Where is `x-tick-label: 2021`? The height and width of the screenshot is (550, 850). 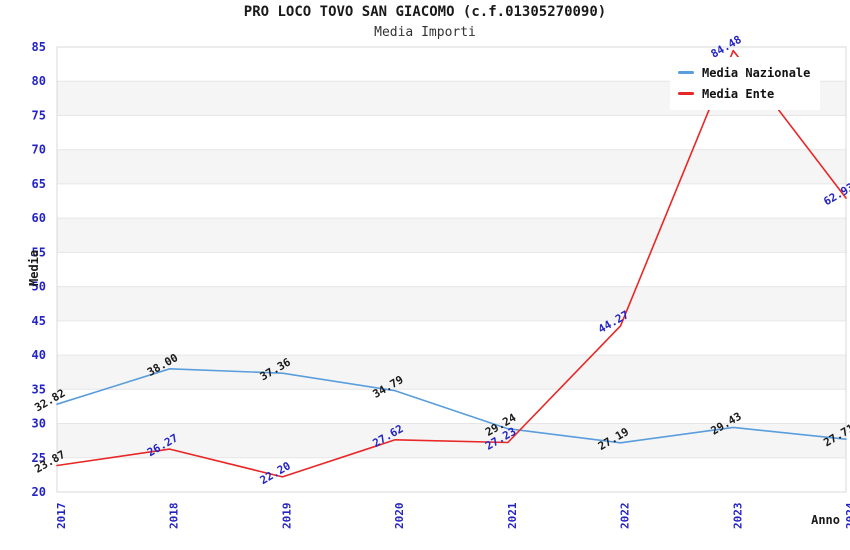
x-tick-label: 2021 is located at coordinates (512, 515).